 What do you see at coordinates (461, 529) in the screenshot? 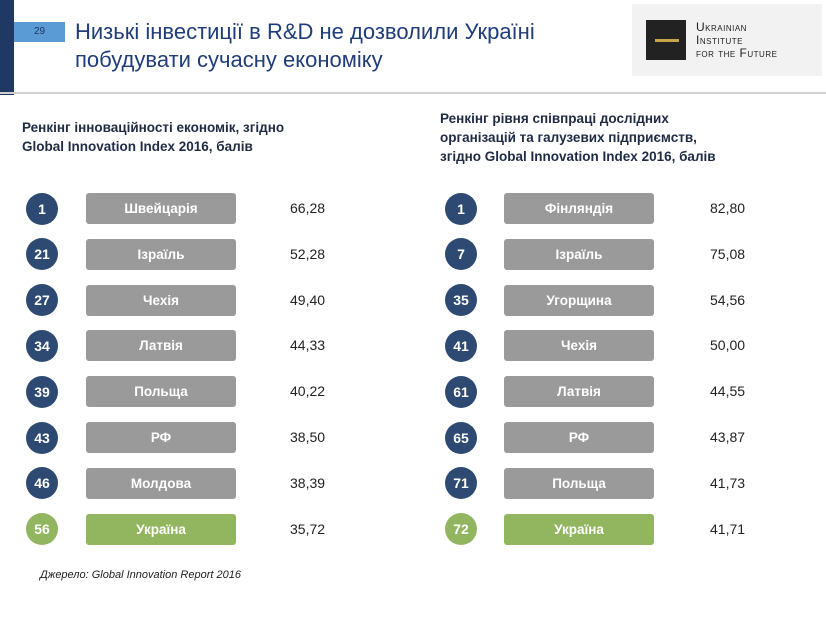
I see `rank: 72` at bounding box center [461, 529].